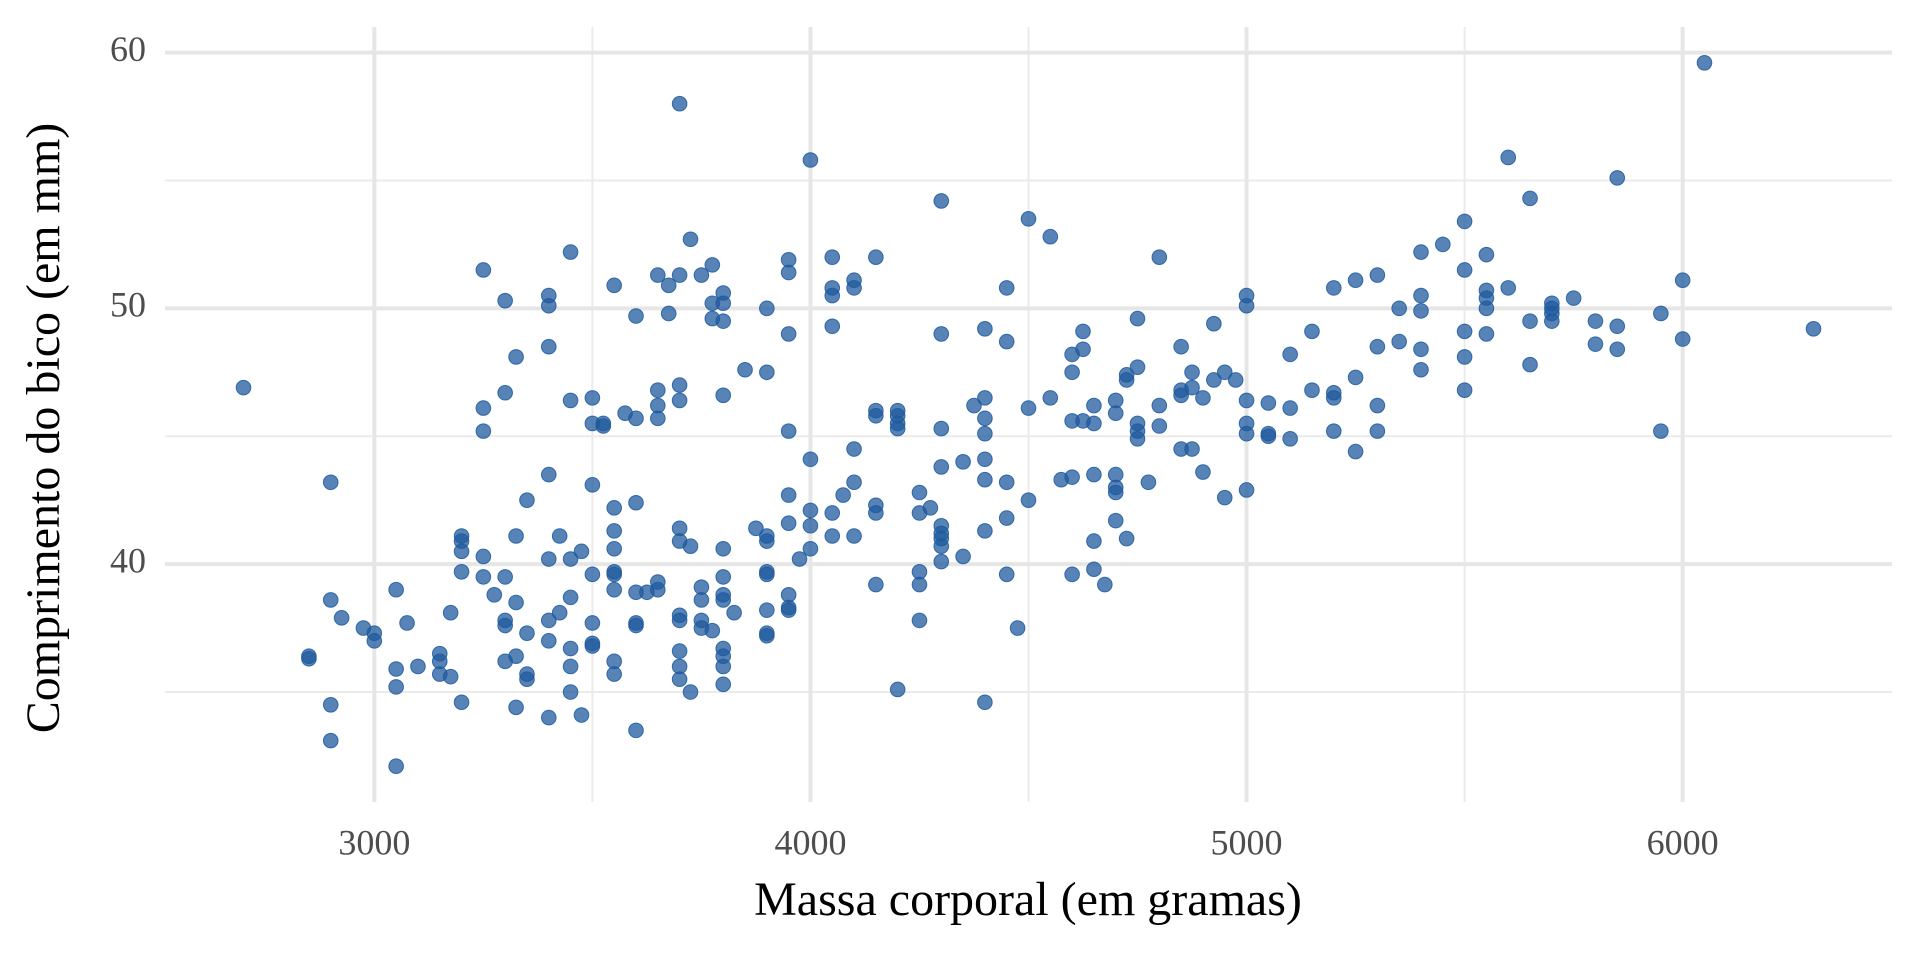 The width and height of the screenshot is (1920, 960). Describe the element at coordinates (128, 305) in the screenshot. I see `y-tick-label: 50` at that location.